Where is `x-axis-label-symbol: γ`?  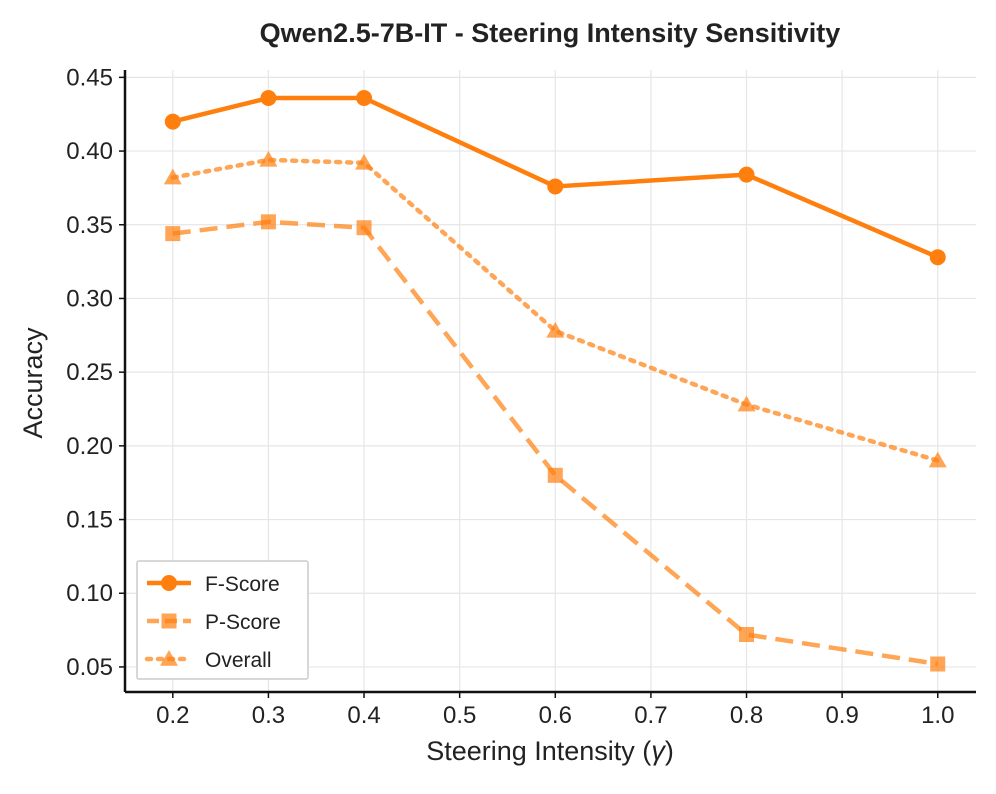
x-axis-label-symbol: γ is located at coordinates (658, 751).